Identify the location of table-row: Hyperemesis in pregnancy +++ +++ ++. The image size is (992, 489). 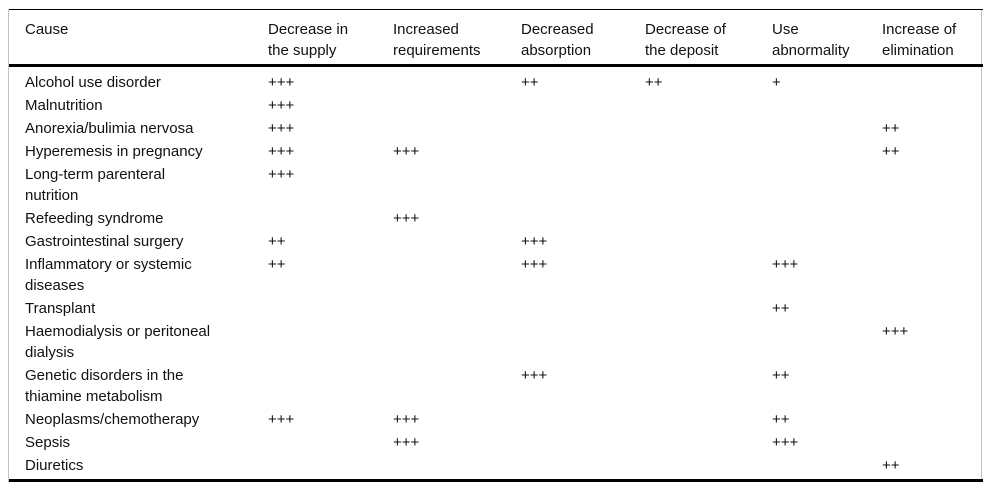
(496, 151).